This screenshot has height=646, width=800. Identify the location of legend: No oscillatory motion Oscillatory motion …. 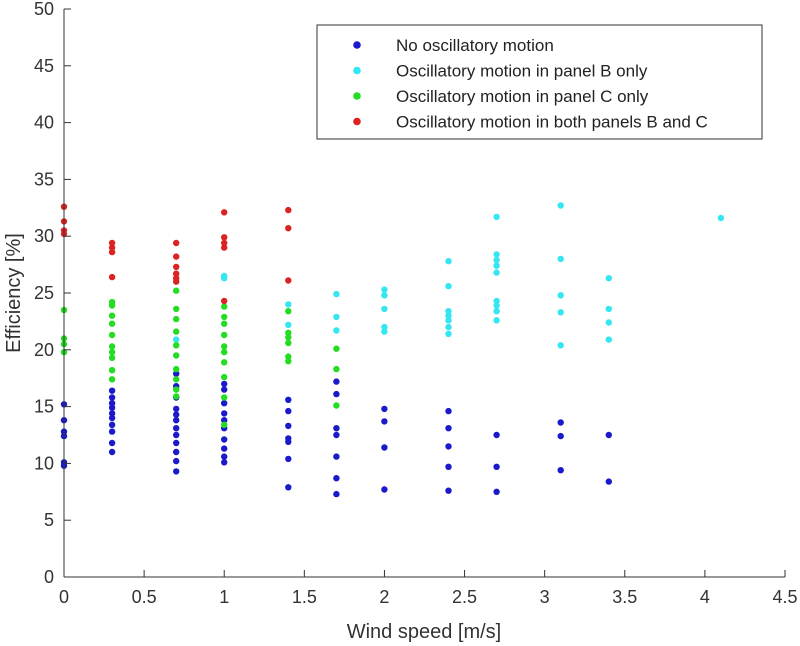
(539, 82).